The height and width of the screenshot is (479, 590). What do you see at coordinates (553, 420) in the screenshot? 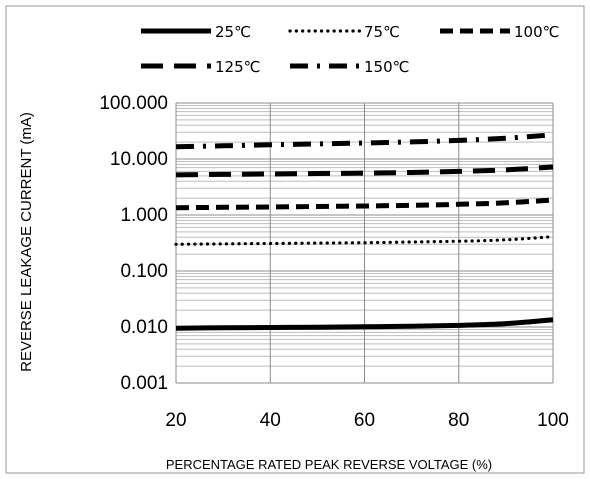
I see `x-tick-label: 100` at bounding box center [553, 420].